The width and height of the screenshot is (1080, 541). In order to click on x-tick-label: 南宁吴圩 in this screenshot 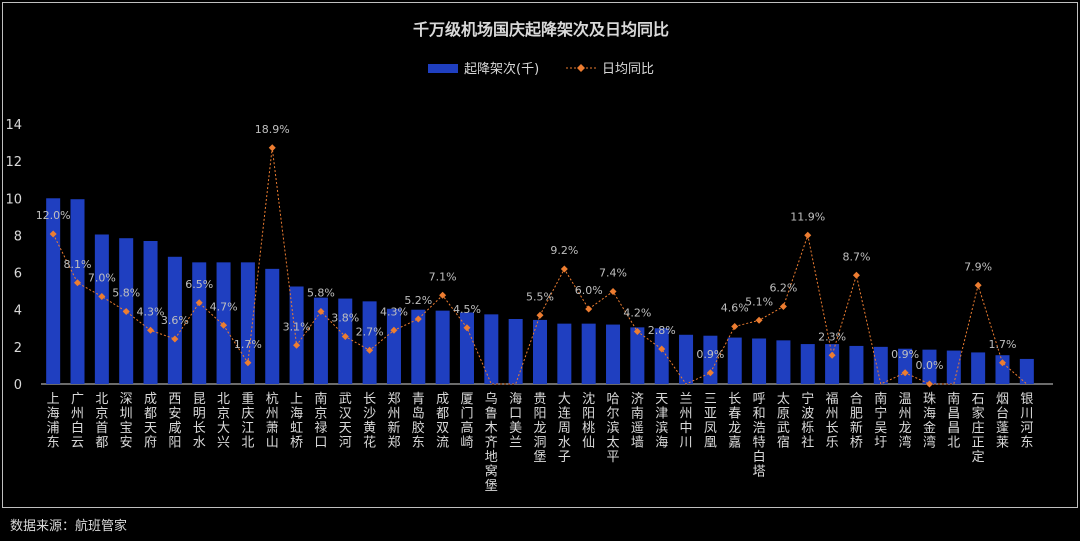, I will do `click(880, 421)`.